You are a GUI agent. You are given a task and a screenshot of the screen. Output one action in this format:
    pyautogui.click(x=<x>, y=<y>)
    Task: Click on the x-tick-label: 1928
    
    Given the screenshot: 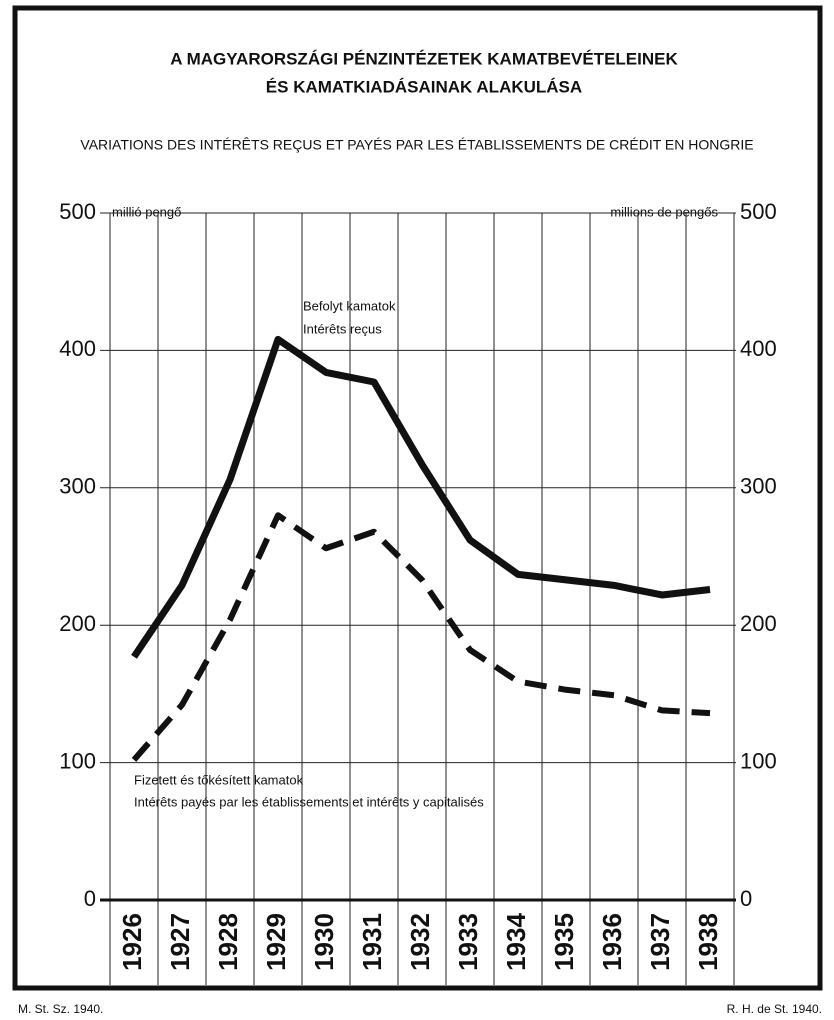 What is the action you would take?
    pyautogui.click(x=228, y=942)
    